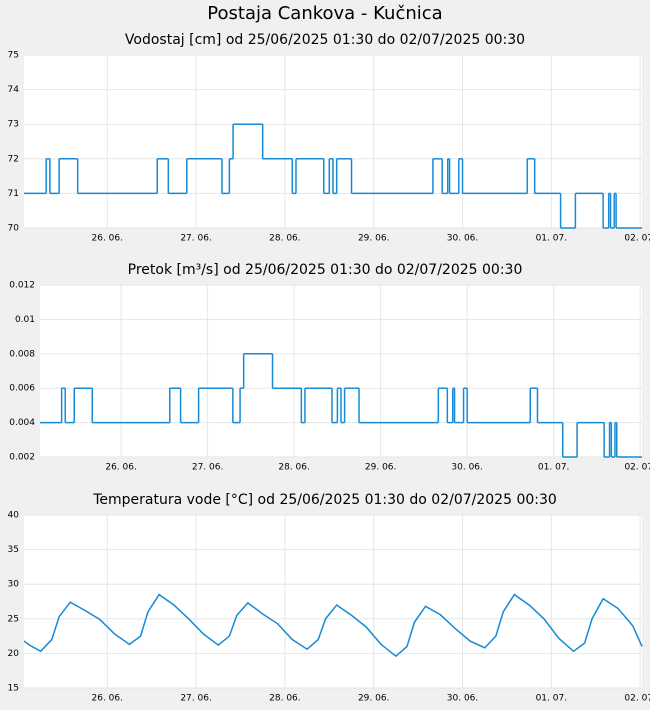  I want to click on y-tick-label: 74, so click(14, 90).